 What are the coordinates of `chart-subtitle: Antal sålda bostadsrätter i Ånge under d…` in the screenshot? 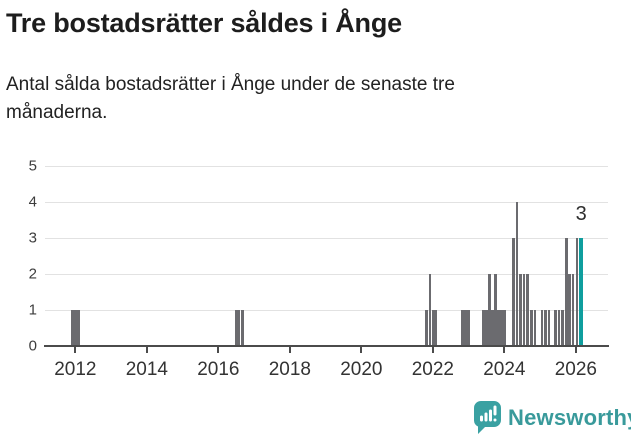 It's located at (230, 98).